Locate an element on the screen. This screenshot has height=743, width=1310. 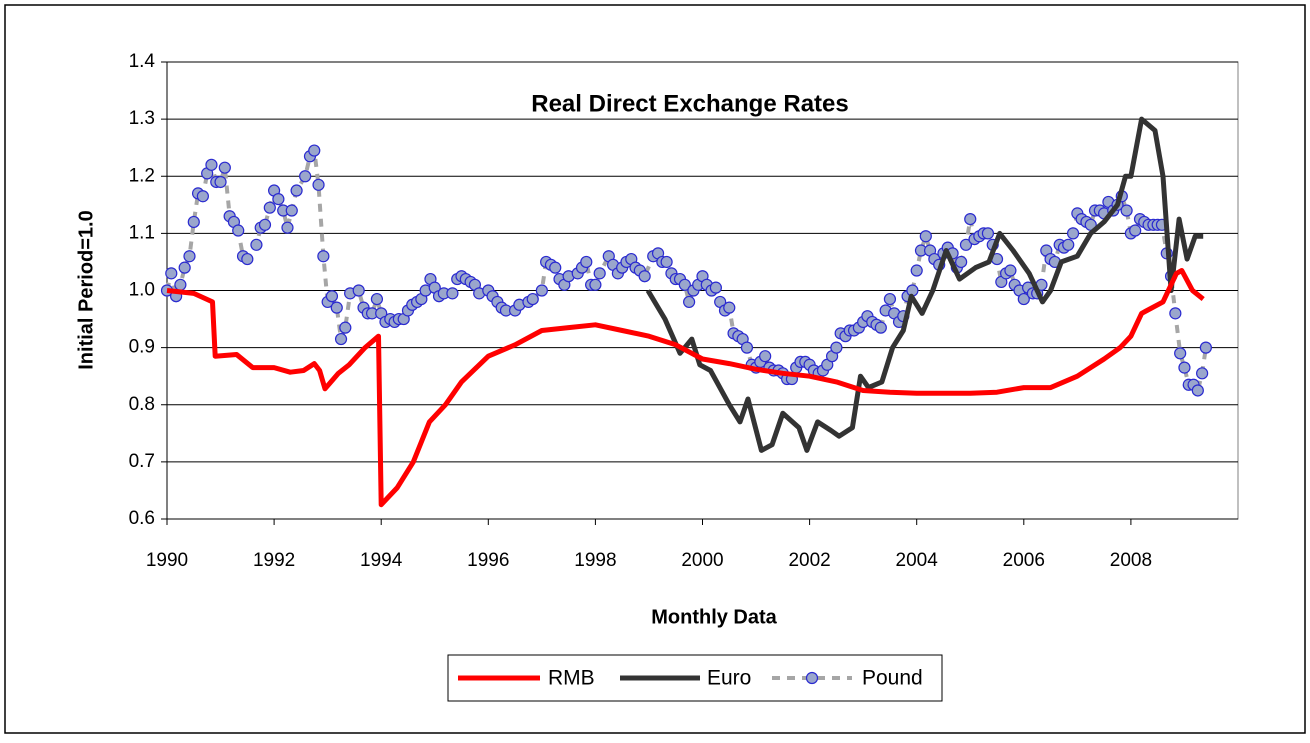
legend-label: Euro is located at coordinates (729, 678).